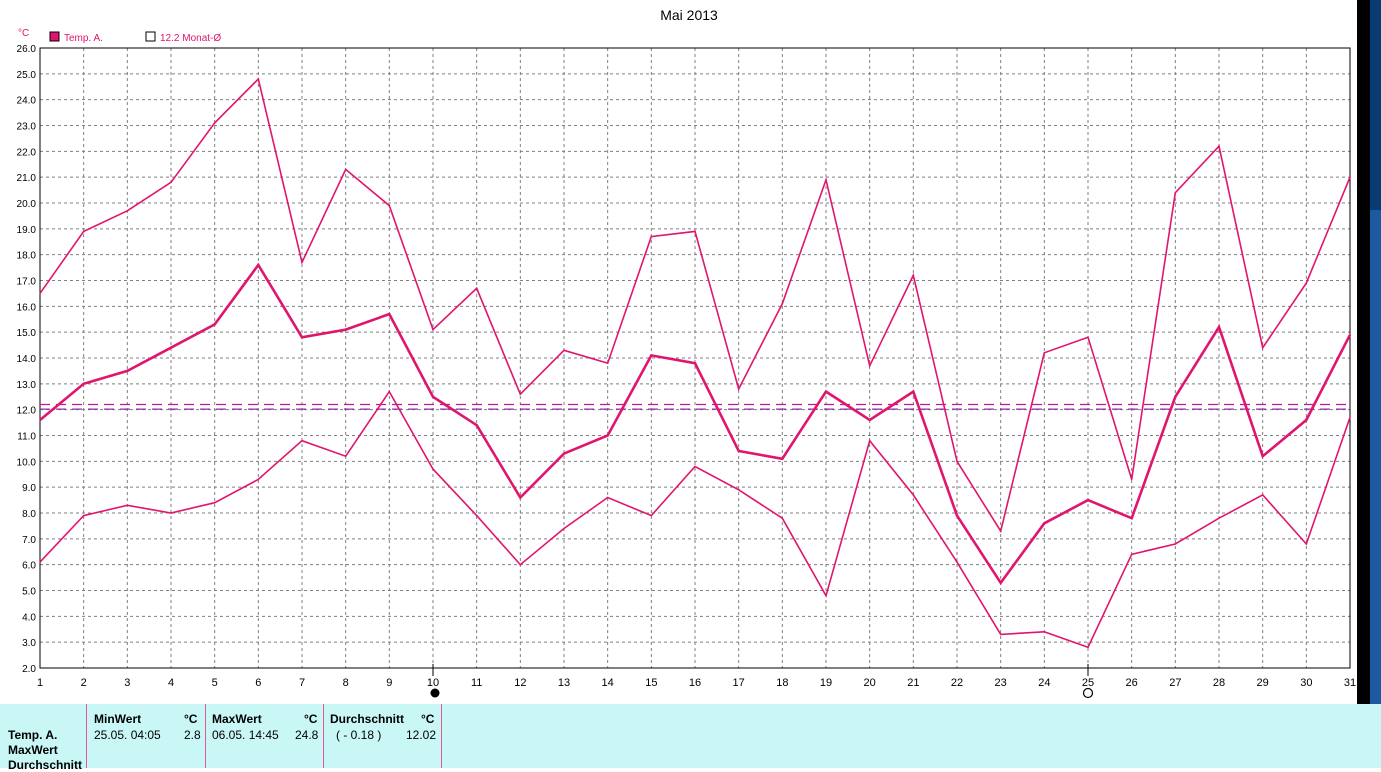 The height and width of the screenshot is (772, 1381). What do you see at coordinates (1175, 683) in the screenshot?
I see `x-tick-label: 27` at bounding box center [1175, 683].